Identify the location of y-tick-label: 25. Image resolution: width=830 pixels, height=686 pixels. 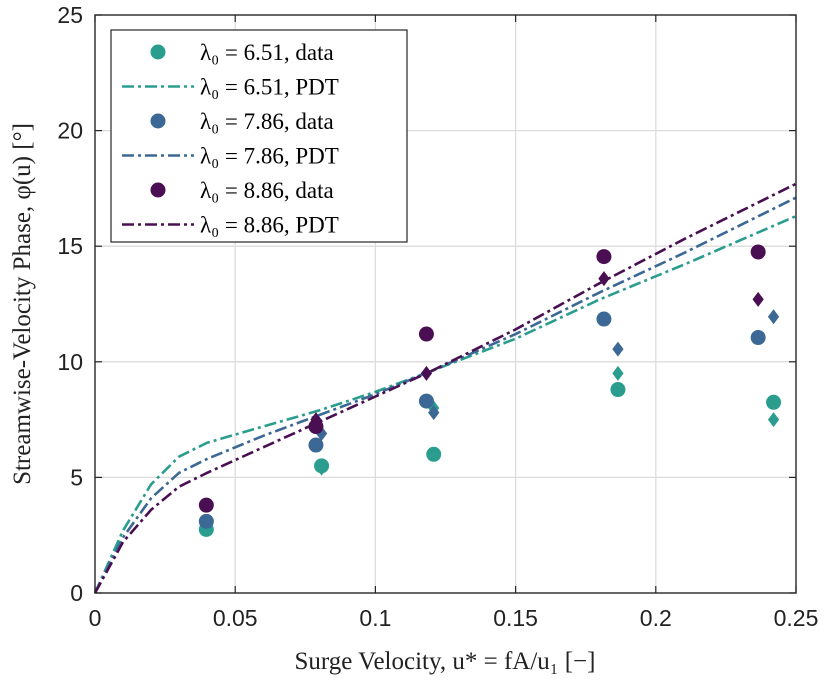
(70, 15).